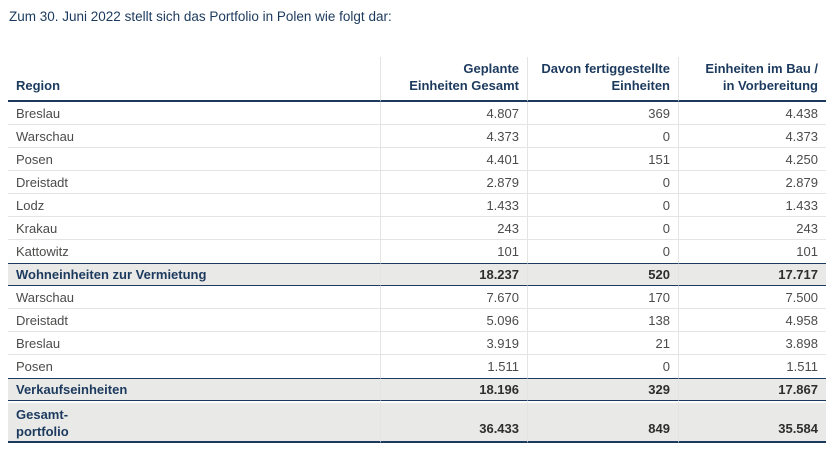 This screenshot has height=474, width=834. I want to click on header-line: Davon fertiggestellte, so click(605, 69).